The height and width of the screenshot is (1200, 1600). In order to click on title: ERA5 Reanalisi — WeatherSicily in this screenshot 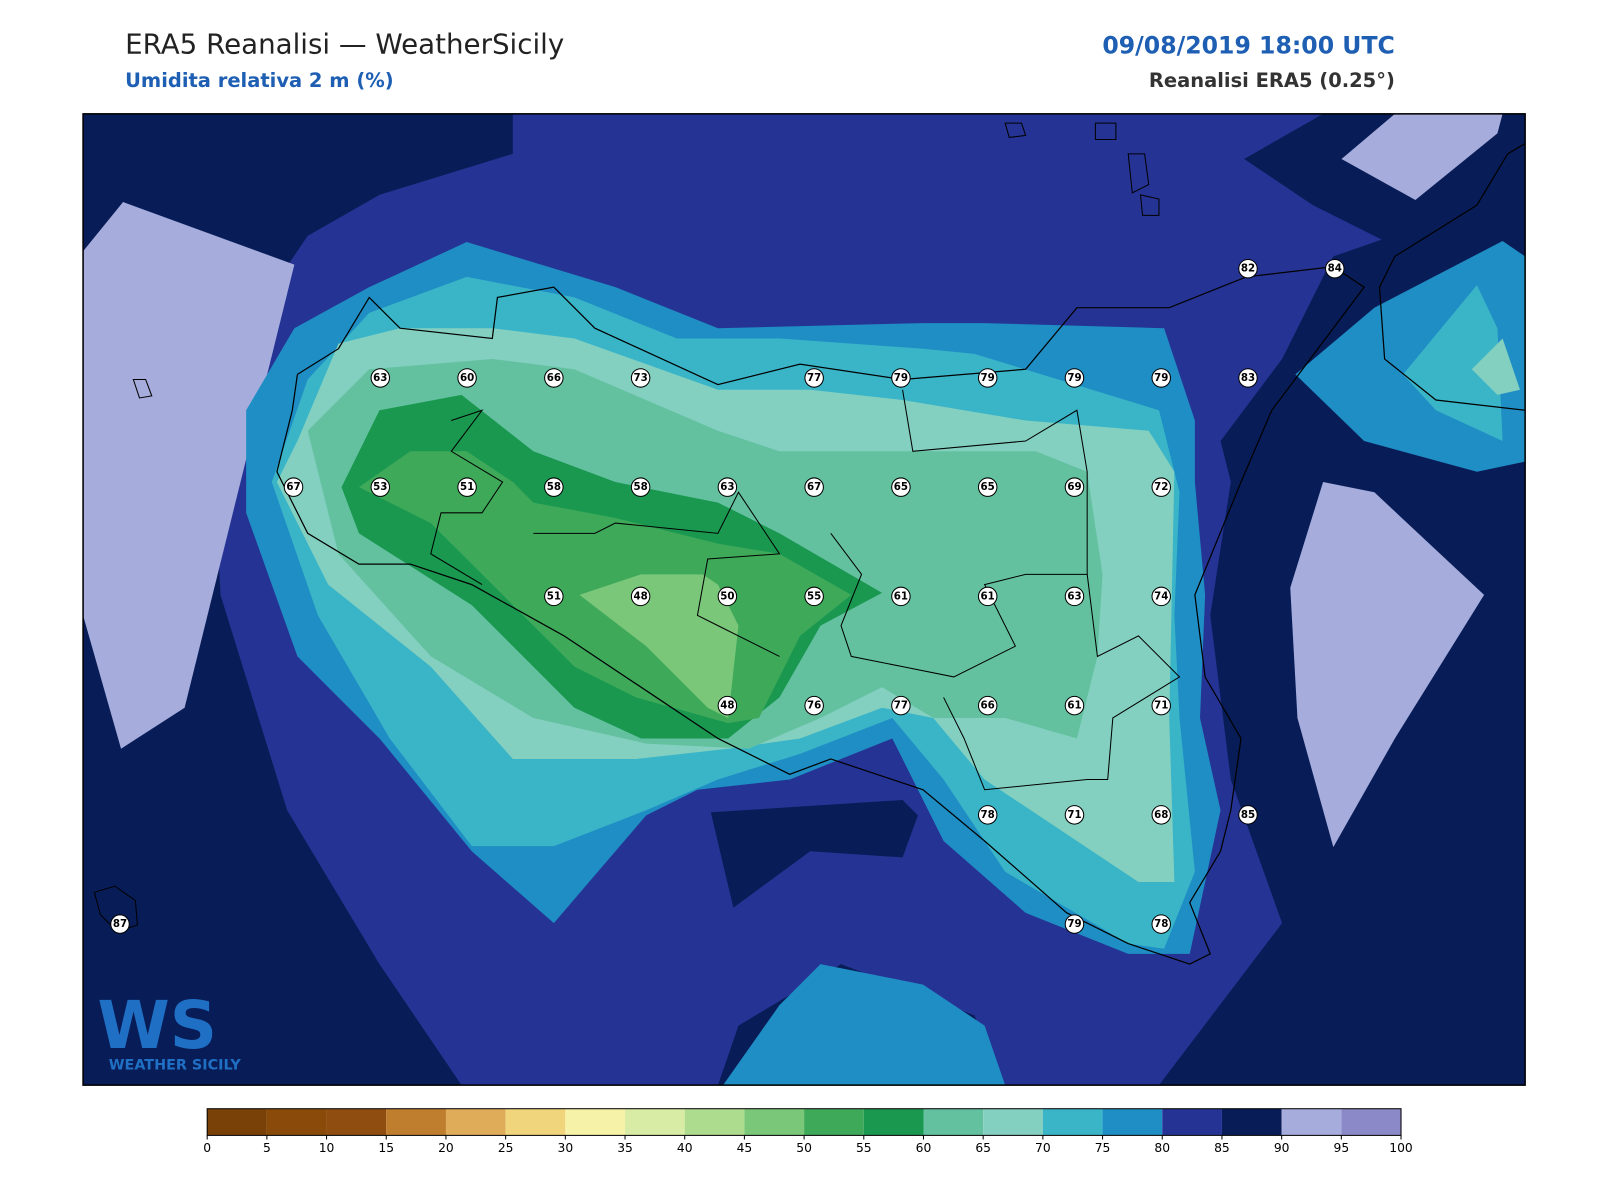, I will do `click(344, 43)`.